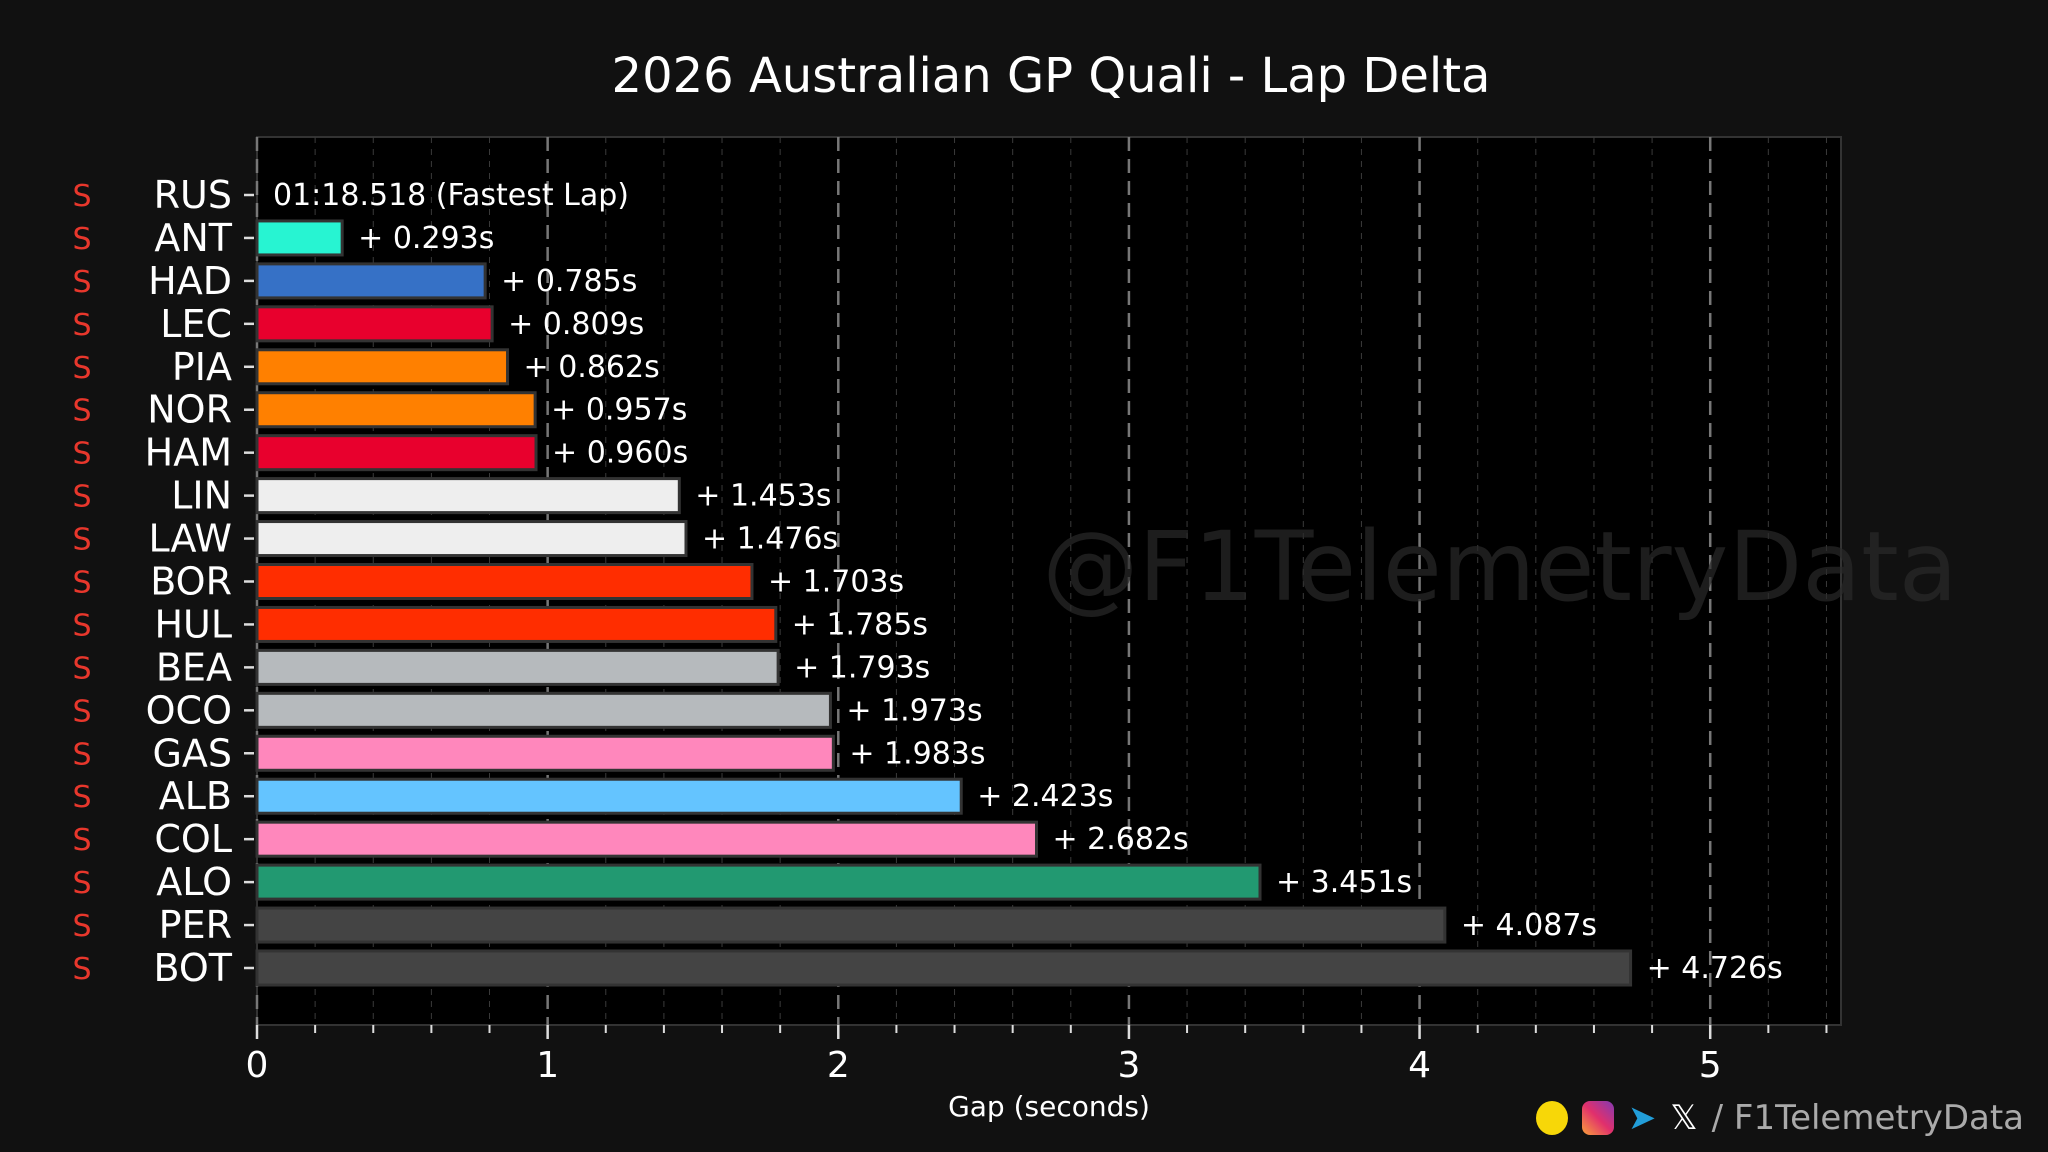 This screenshot has height=1152, width=2048. I want to click on data-label: + 4.087s, so click(1529, 925).